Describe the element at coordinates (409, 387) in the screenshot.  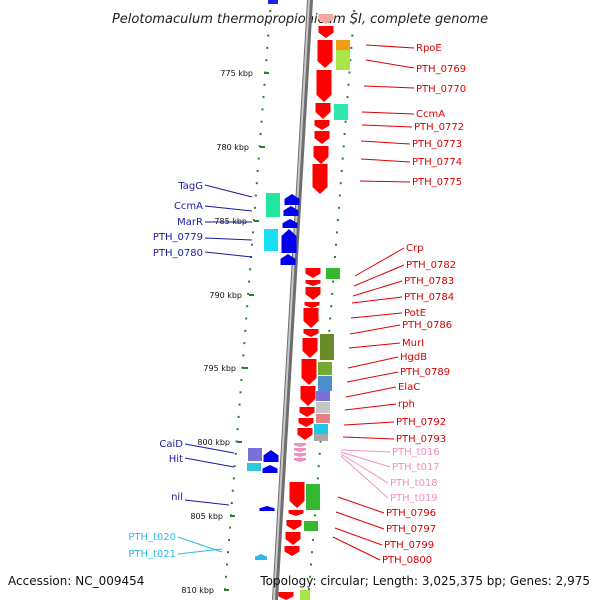
I see `forward-gene-label: ElaC` at that location.